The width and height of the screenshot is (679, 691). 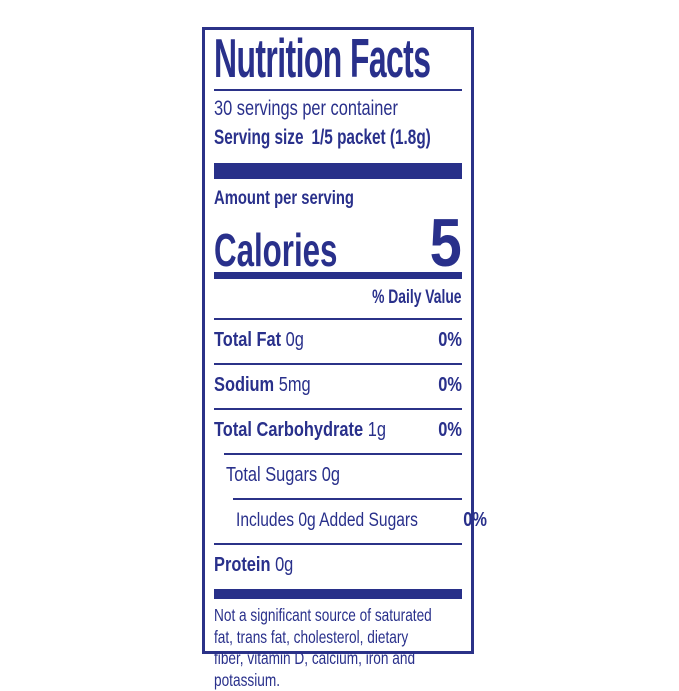 What do you see at coordinates (289, 430) in the screenshot?
I see `nutrient-name: Total Carbohydrate` at bounding box center [289, 430].